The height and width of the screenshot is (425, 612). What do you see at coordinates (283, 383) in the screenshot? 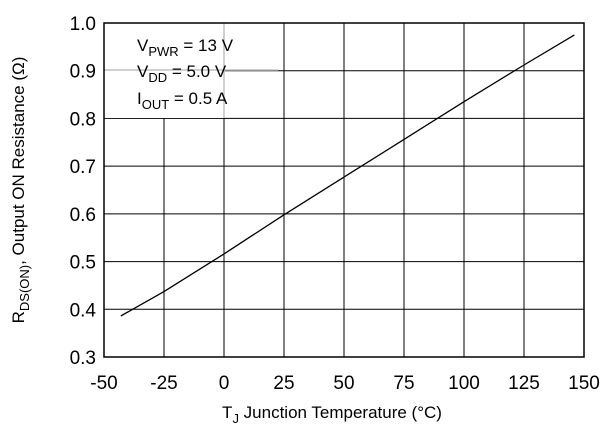
I see `x-tick-label: 25` at bounding box center [283, 383].